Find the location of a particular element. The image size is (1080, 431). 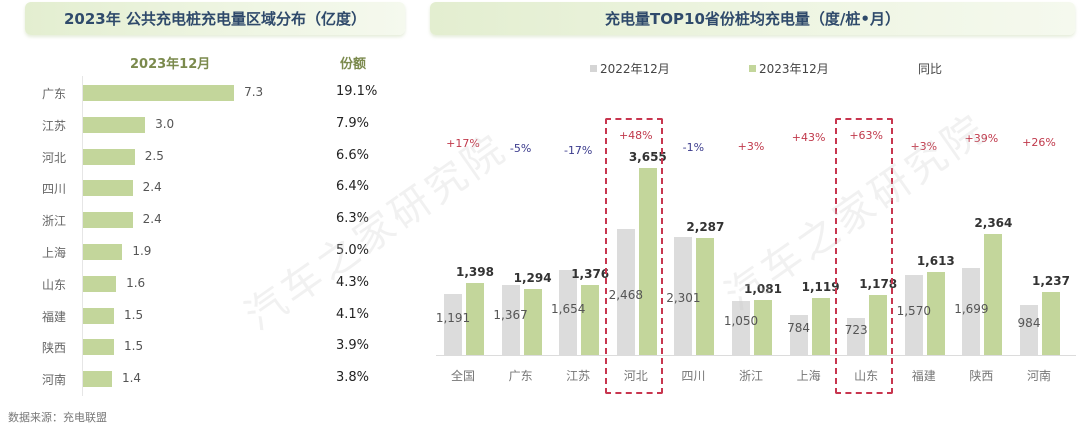

share-value: 4.3% is located at coordinates (353, 282).